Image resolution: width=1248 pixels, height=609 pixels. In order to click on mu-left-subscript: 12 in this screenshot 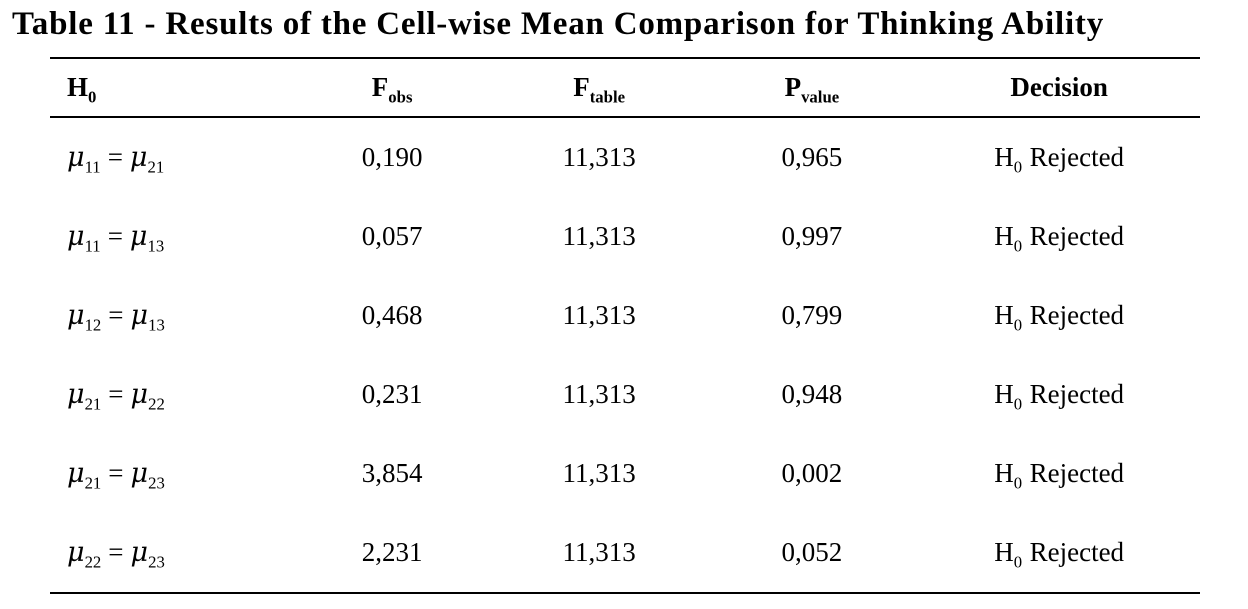, I will do `click(93, 325)`.